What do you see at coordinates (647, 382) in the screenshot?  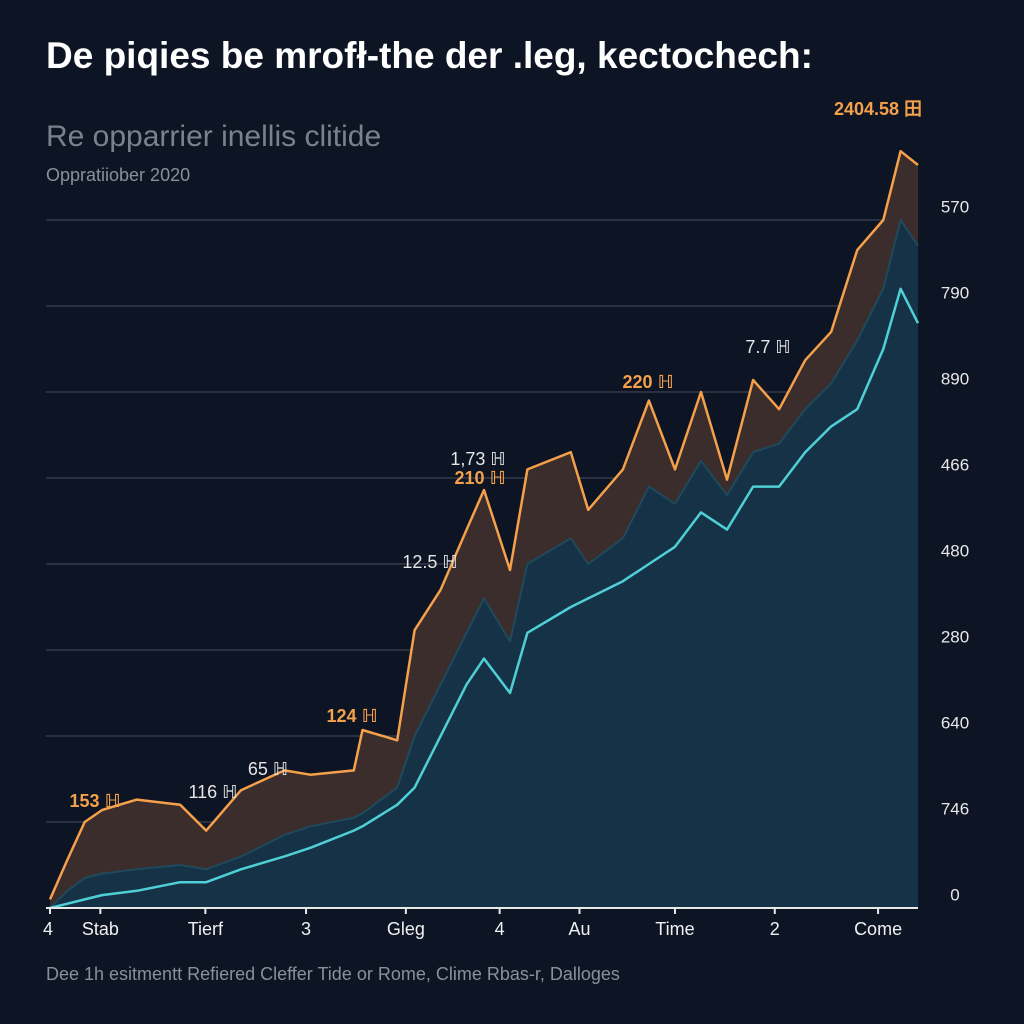 I see `annotation: 220 ℍ` at bounding box center [647, 382].